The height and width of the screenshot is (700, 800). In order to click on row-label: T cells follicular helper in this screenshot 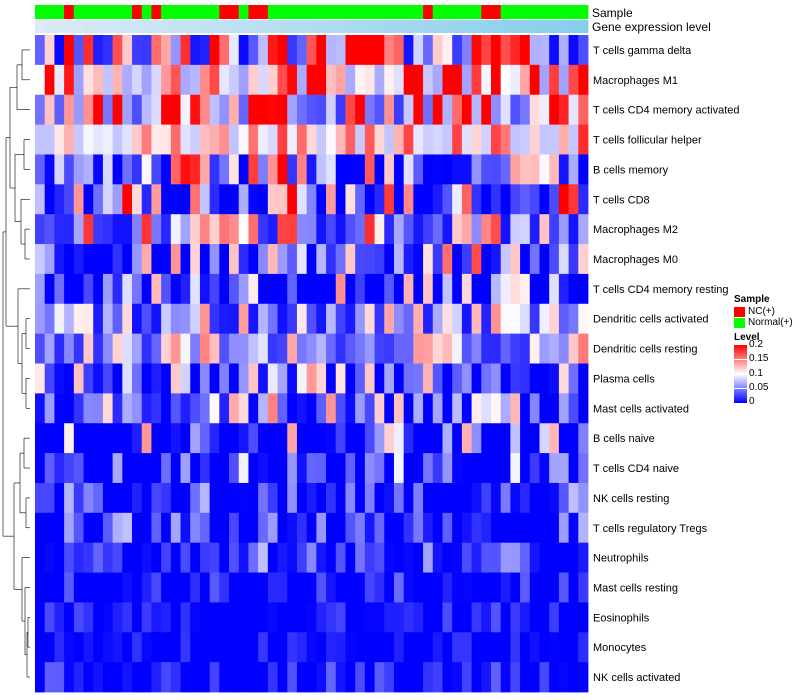, I will do `click(647, 141)`.